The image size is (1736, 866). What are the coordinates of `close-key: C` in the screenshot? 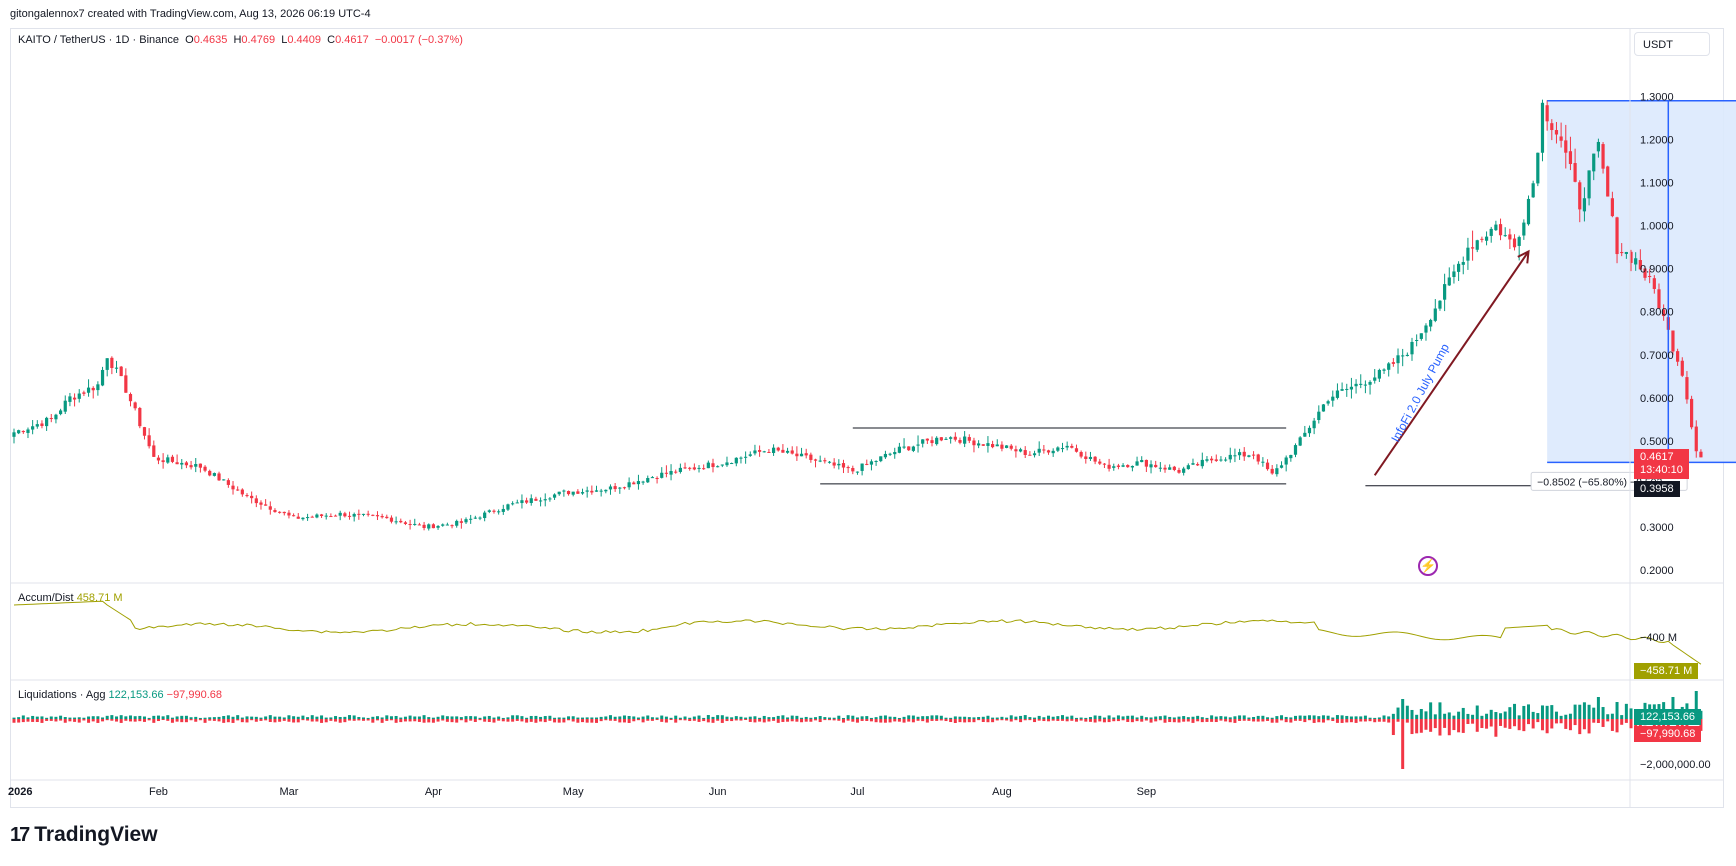 It's located at (331, 40).